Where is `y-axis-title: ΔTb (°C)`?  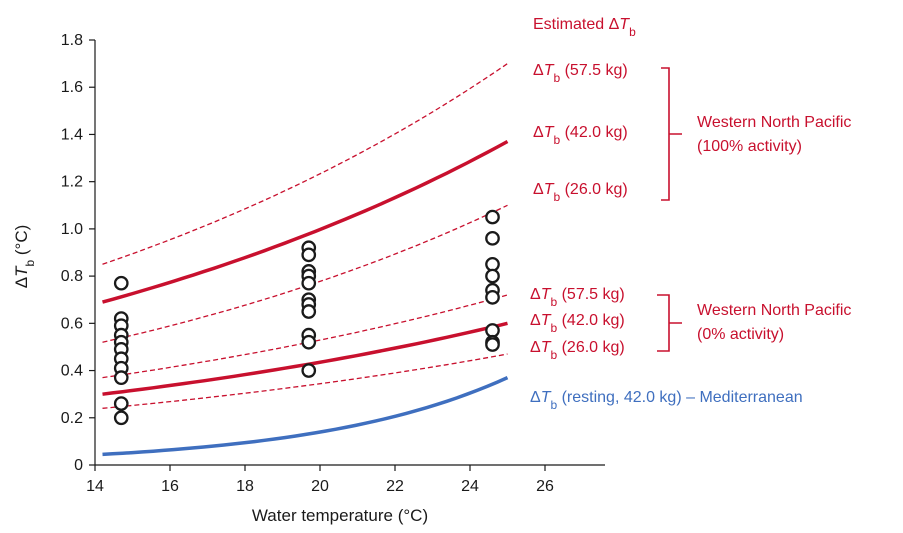
y-axis-title: ΔTb (°C) is located at coordinates (24, 257).